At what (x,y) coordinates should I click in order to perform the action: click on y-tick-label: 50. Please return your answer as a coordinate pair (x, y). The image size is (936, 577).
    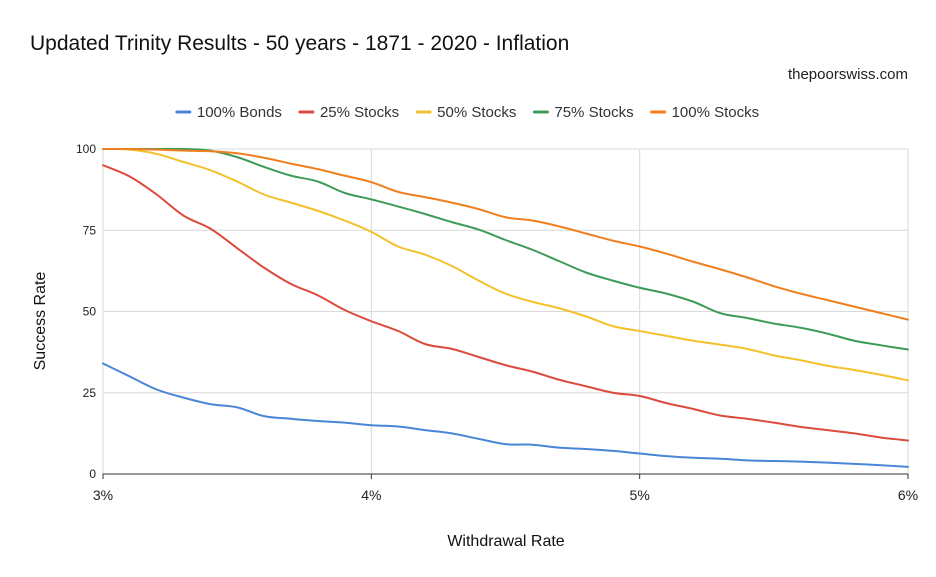
    Looking at the image, I should click on (90, 312).